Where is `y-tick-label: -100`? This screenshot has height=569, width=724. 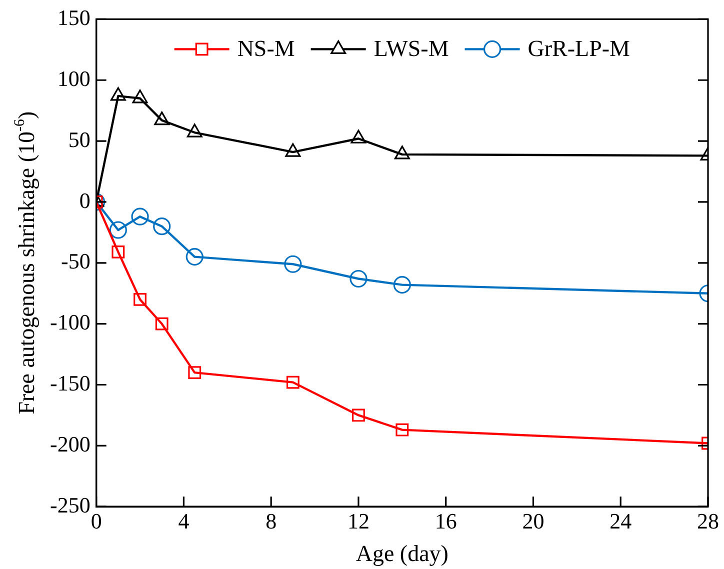 y-tick-label: -100 is located at coordinates (70, 322).